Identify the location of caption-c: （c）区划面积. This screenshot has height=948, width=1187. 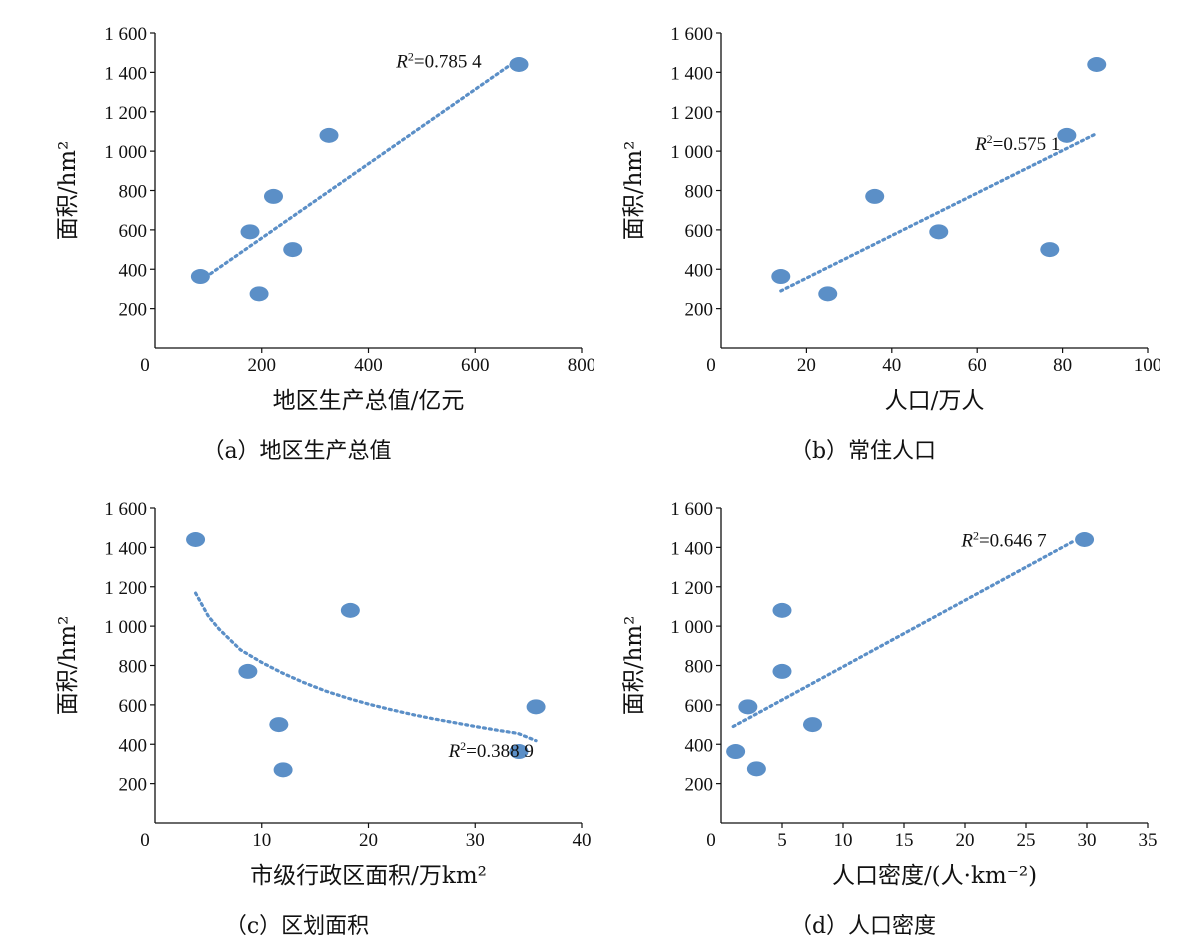
(297, 926).